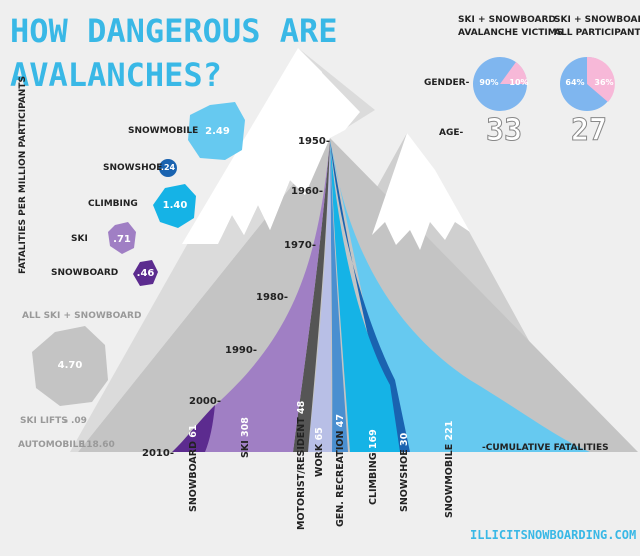 The image size is (640, 556). What do you see at coordinates (300, 245) in the screenshot?
I see `year-1970: 1970-` at bounding box center [300, 245].